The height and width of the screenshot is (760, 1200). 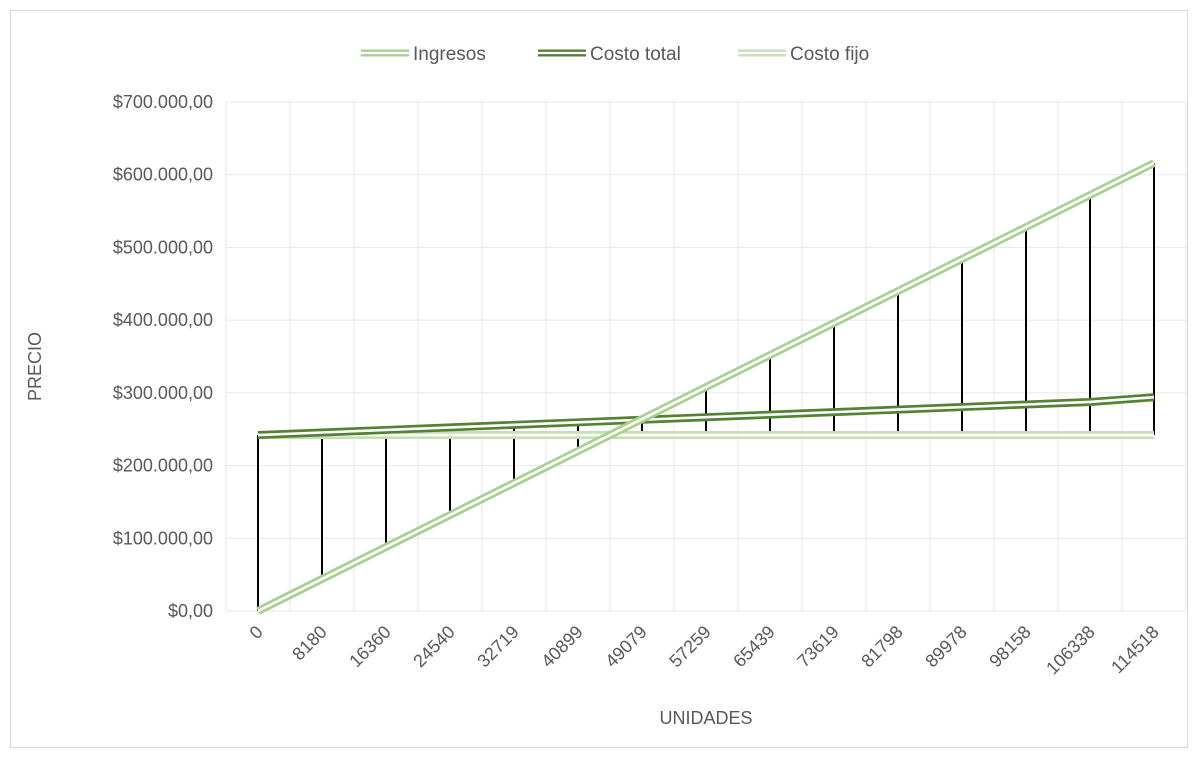 I want to click on x-tick-label: 8180, so click(x=309, y=643).